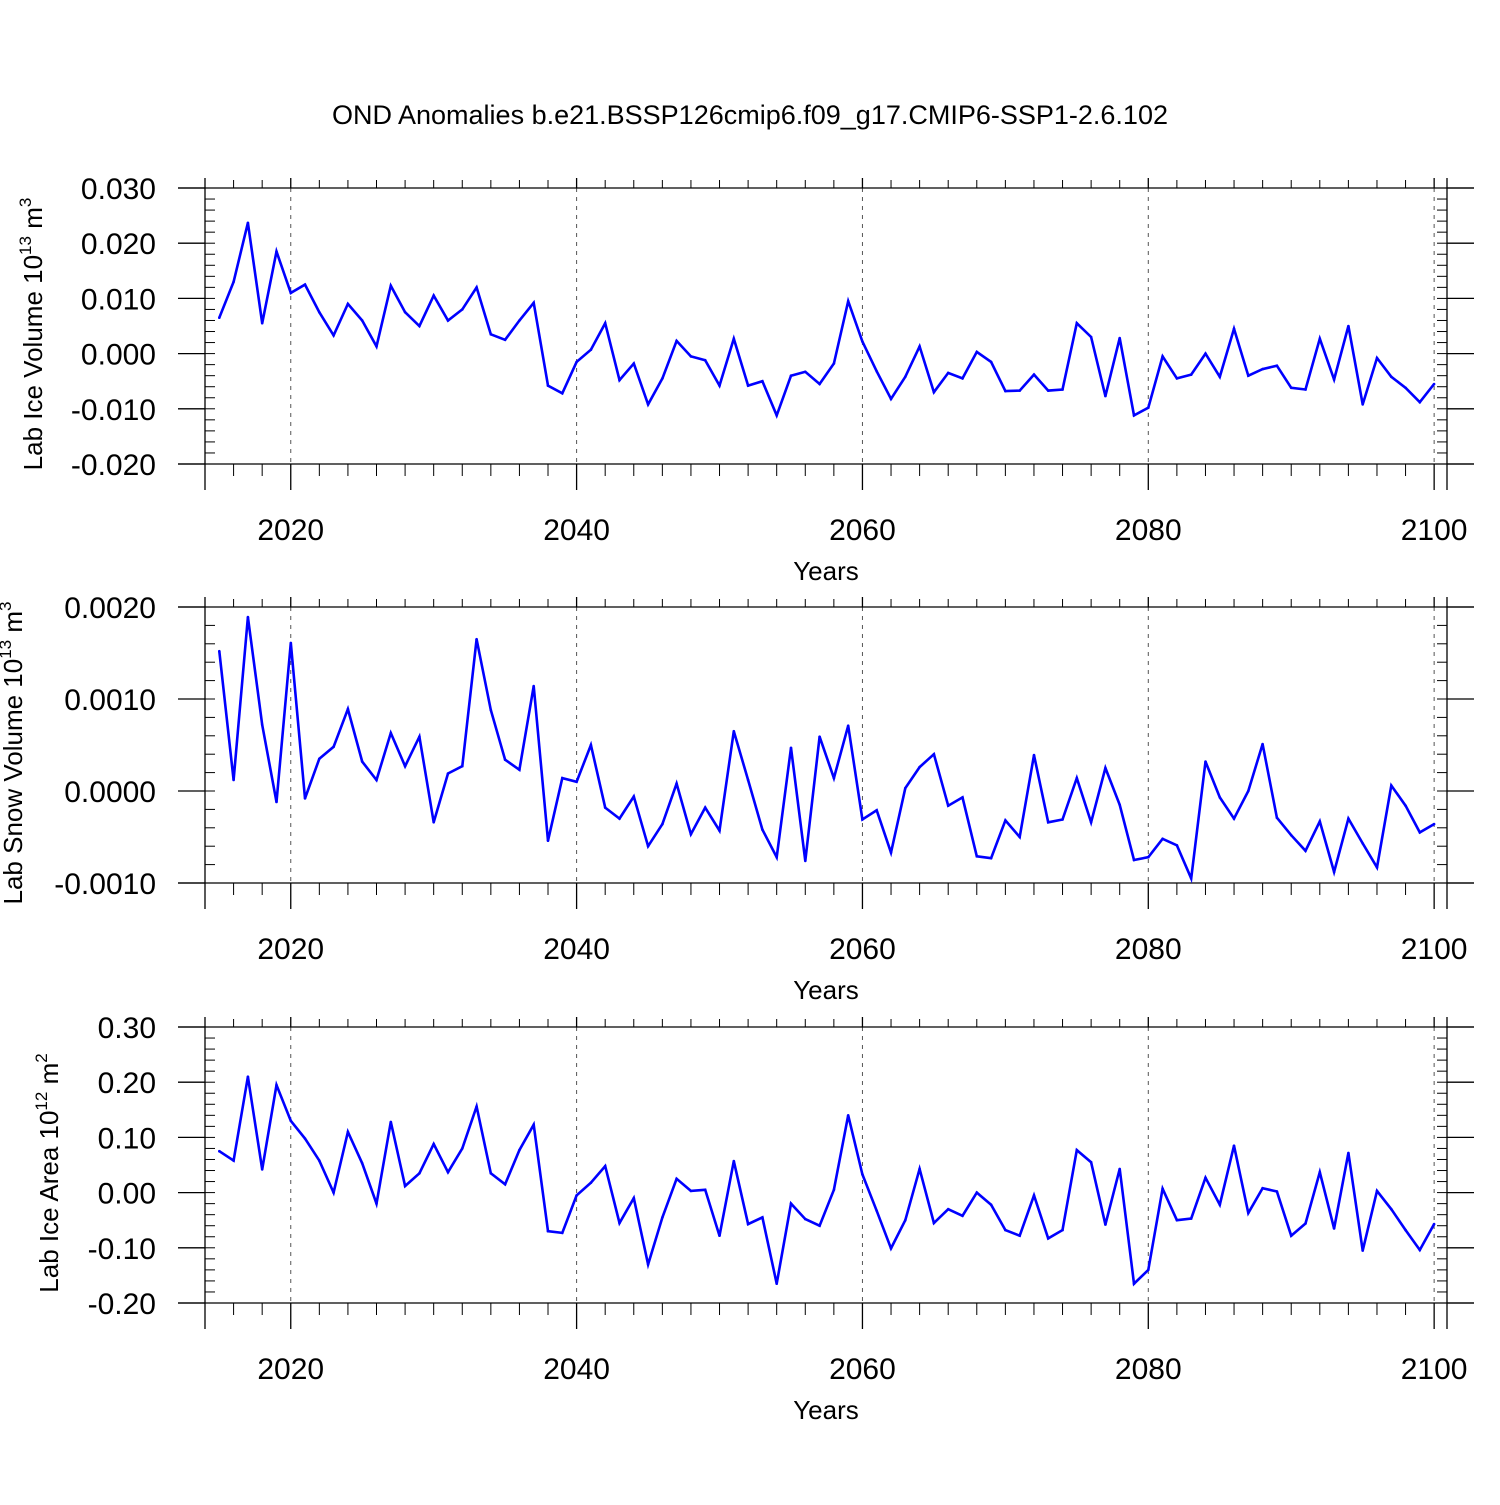 The image size is (1500, 1505). What do you see at coordinates (113, 410) in the screenshot?
I see `y-tick-label: -0.010` at bounding box center [113, 410].